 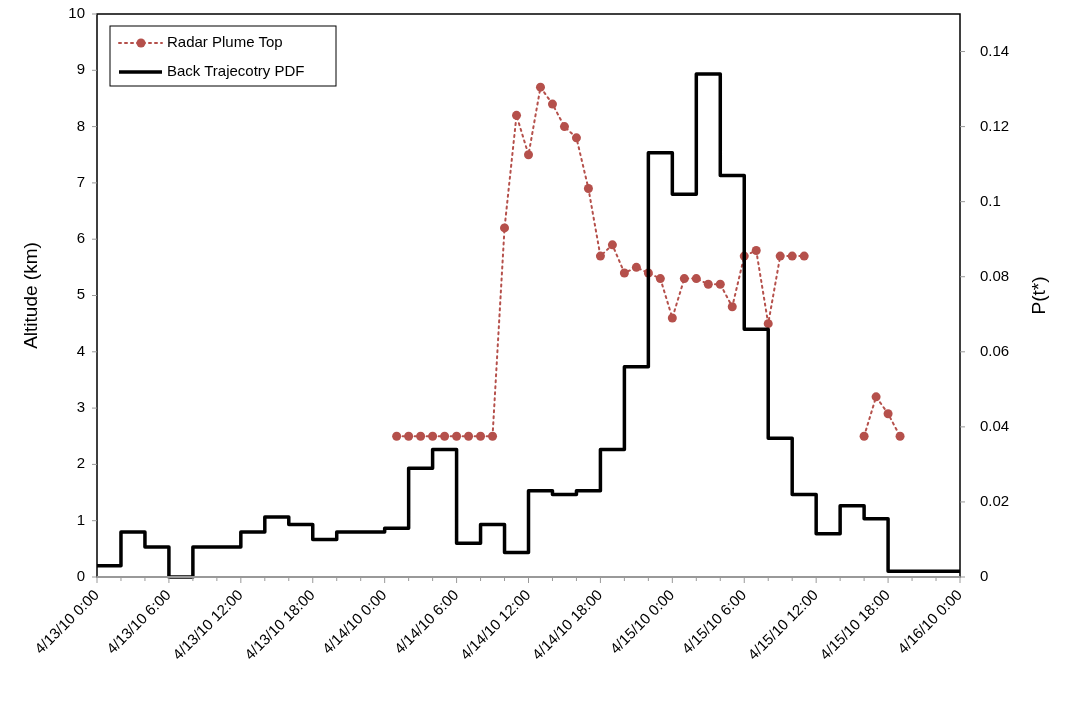 What do you see at coordinates (80, 519) in the screenshot?
I see `y-tick-label: 1` at bounding box center [80, 519].